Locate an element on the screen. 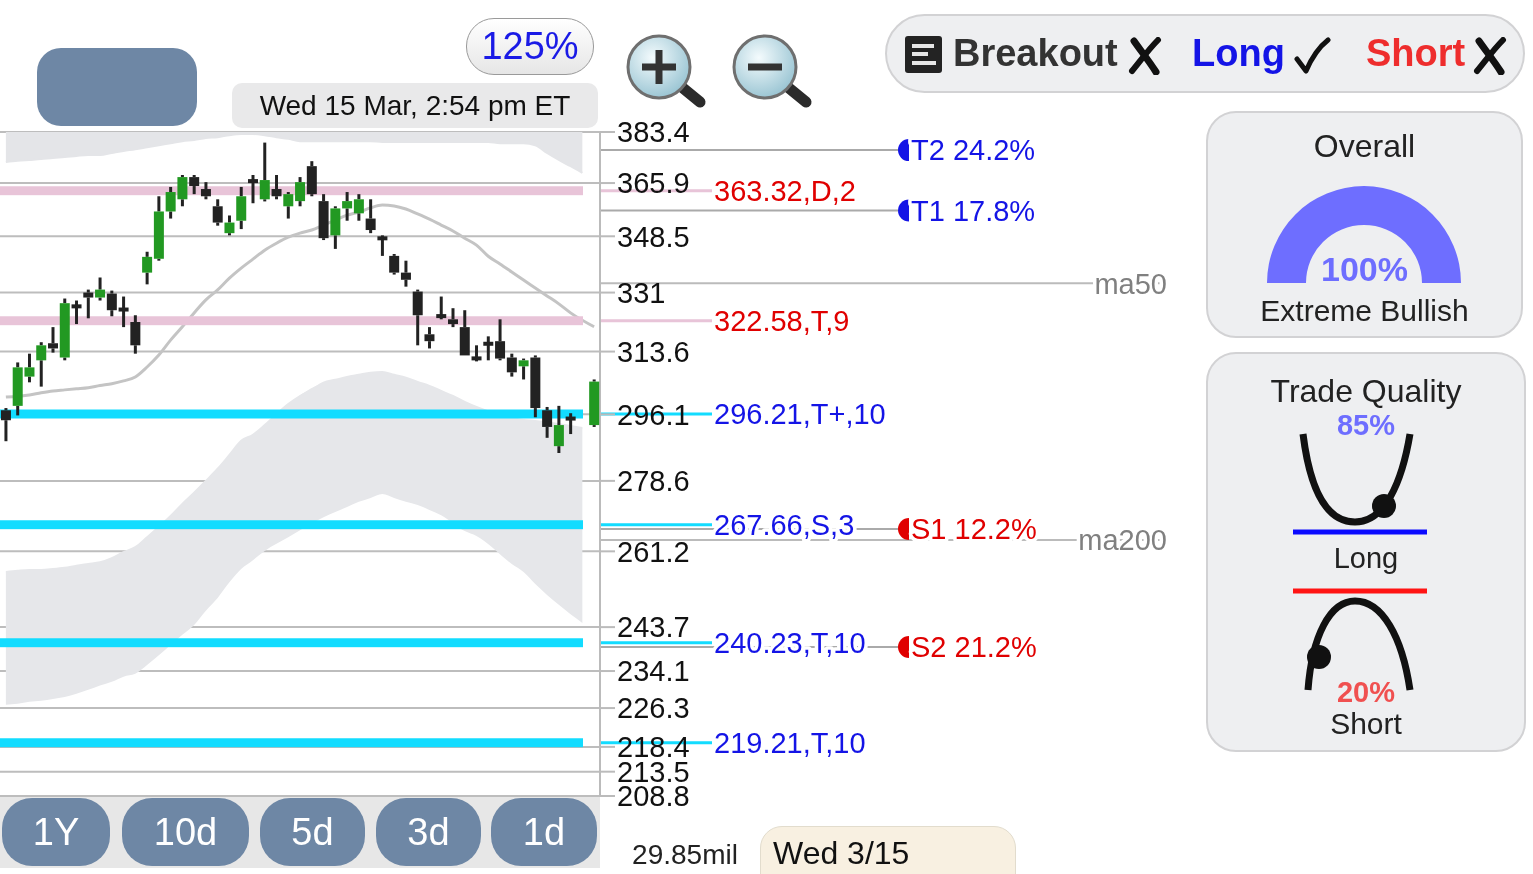 This screenshot has width=1533, height=874. y-tick-label: 226.3 is located at coordinates (653, 708).